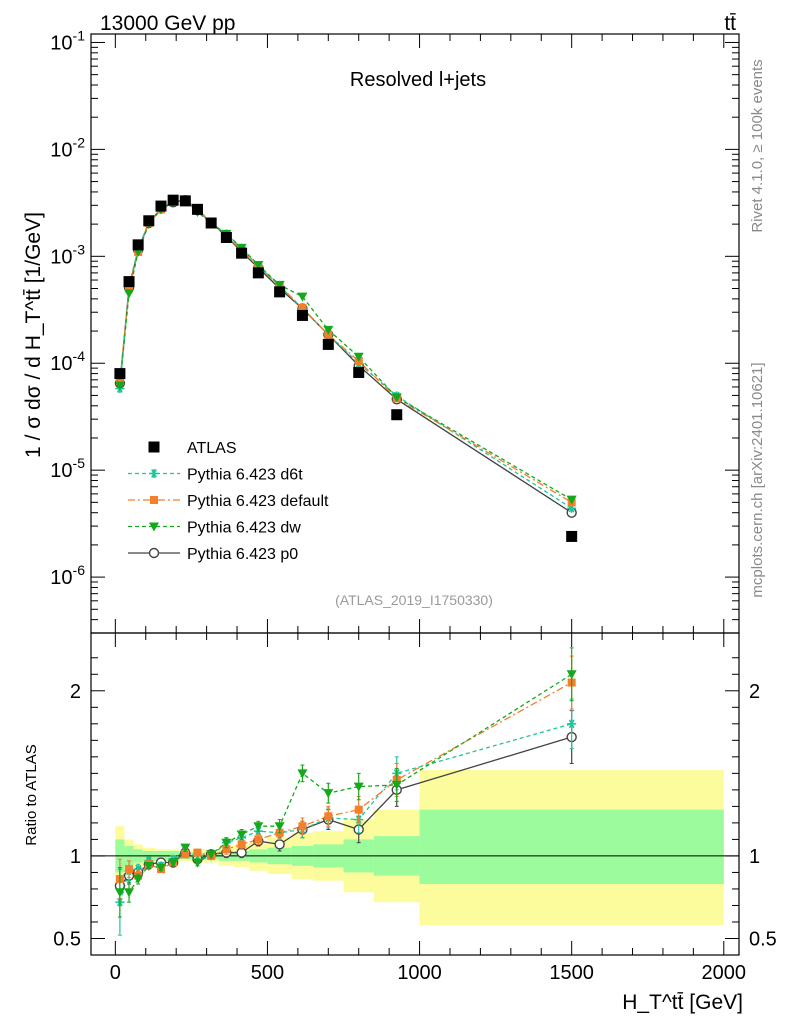 The image size is (786, 1024). Describe the element at coordinates (67, 40) in the screenshot. I see `main-y-tick-label: 10⁻¹` at that location.